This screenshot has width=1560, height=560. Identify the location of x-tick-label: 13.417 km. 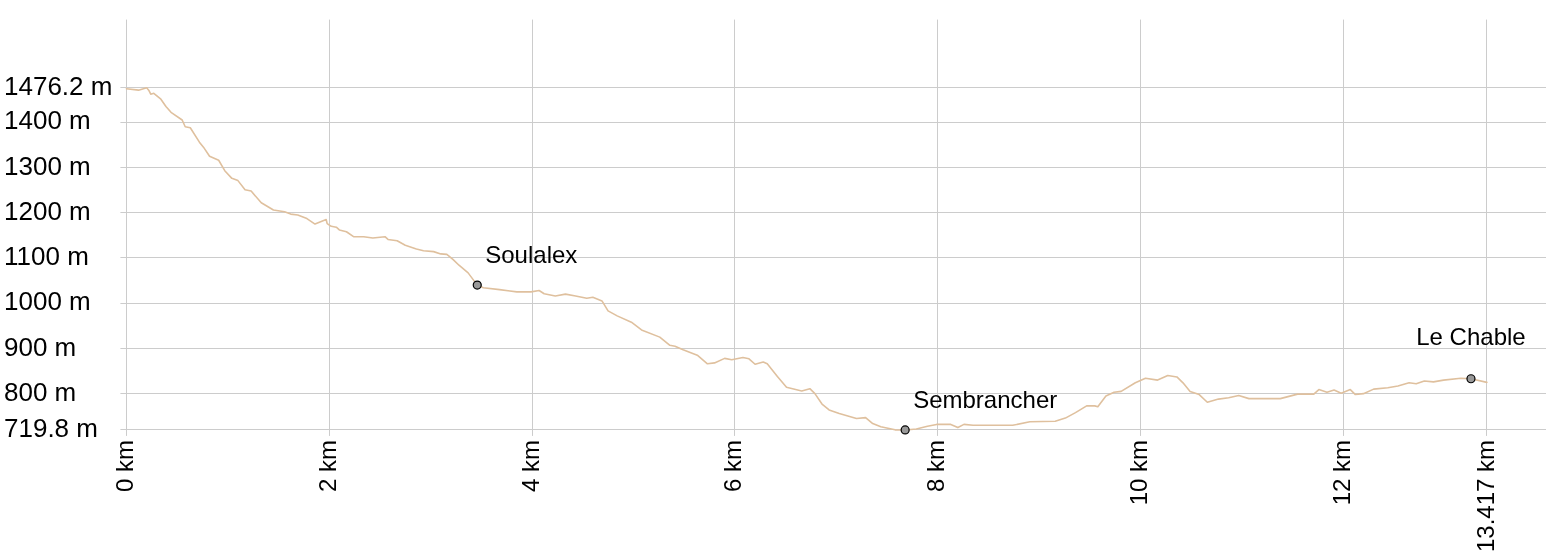
(1485, 496).